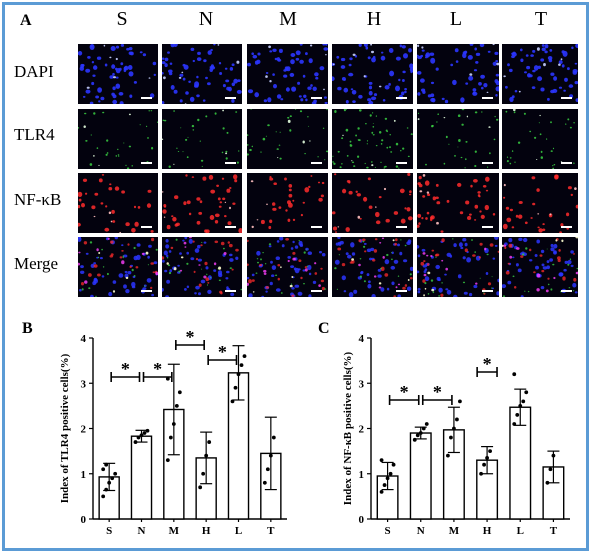  Describe the element at coordinates (36, 263) in the screenshot. I see `row-label-merge: Merge` at that location.